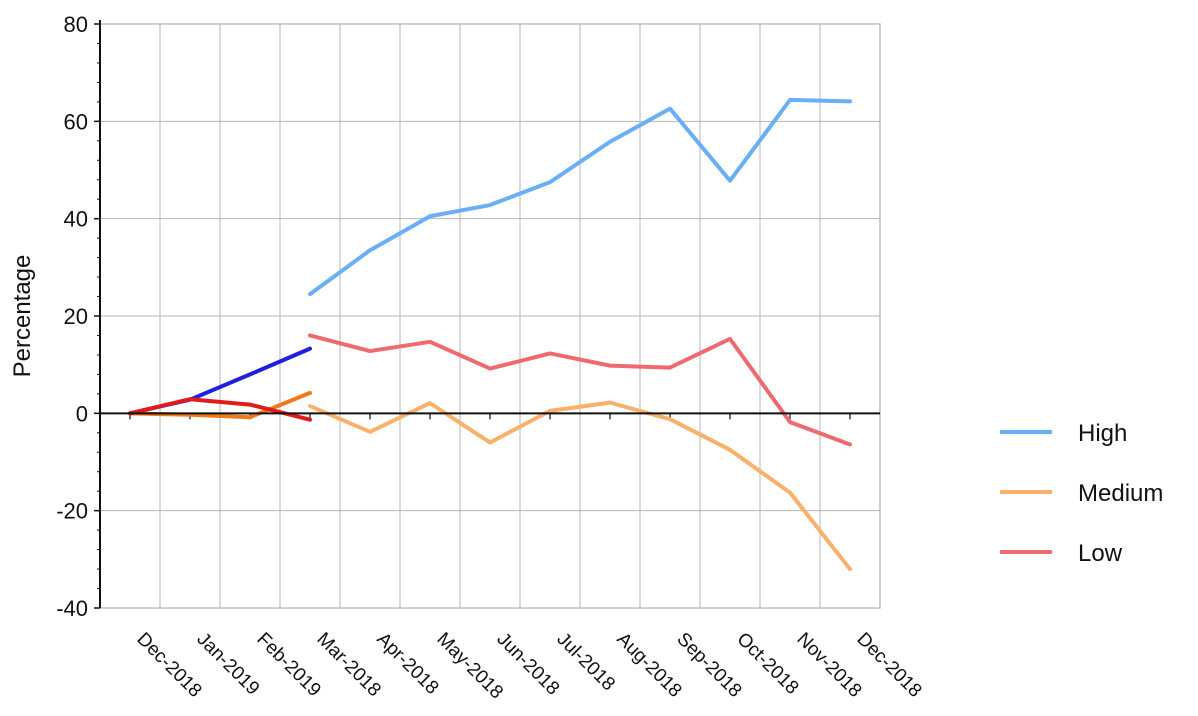  What do you see at coordinates (76, 24) in the screenshot?
I see `y-tick-label: 80` at bounding box center [76, 24].